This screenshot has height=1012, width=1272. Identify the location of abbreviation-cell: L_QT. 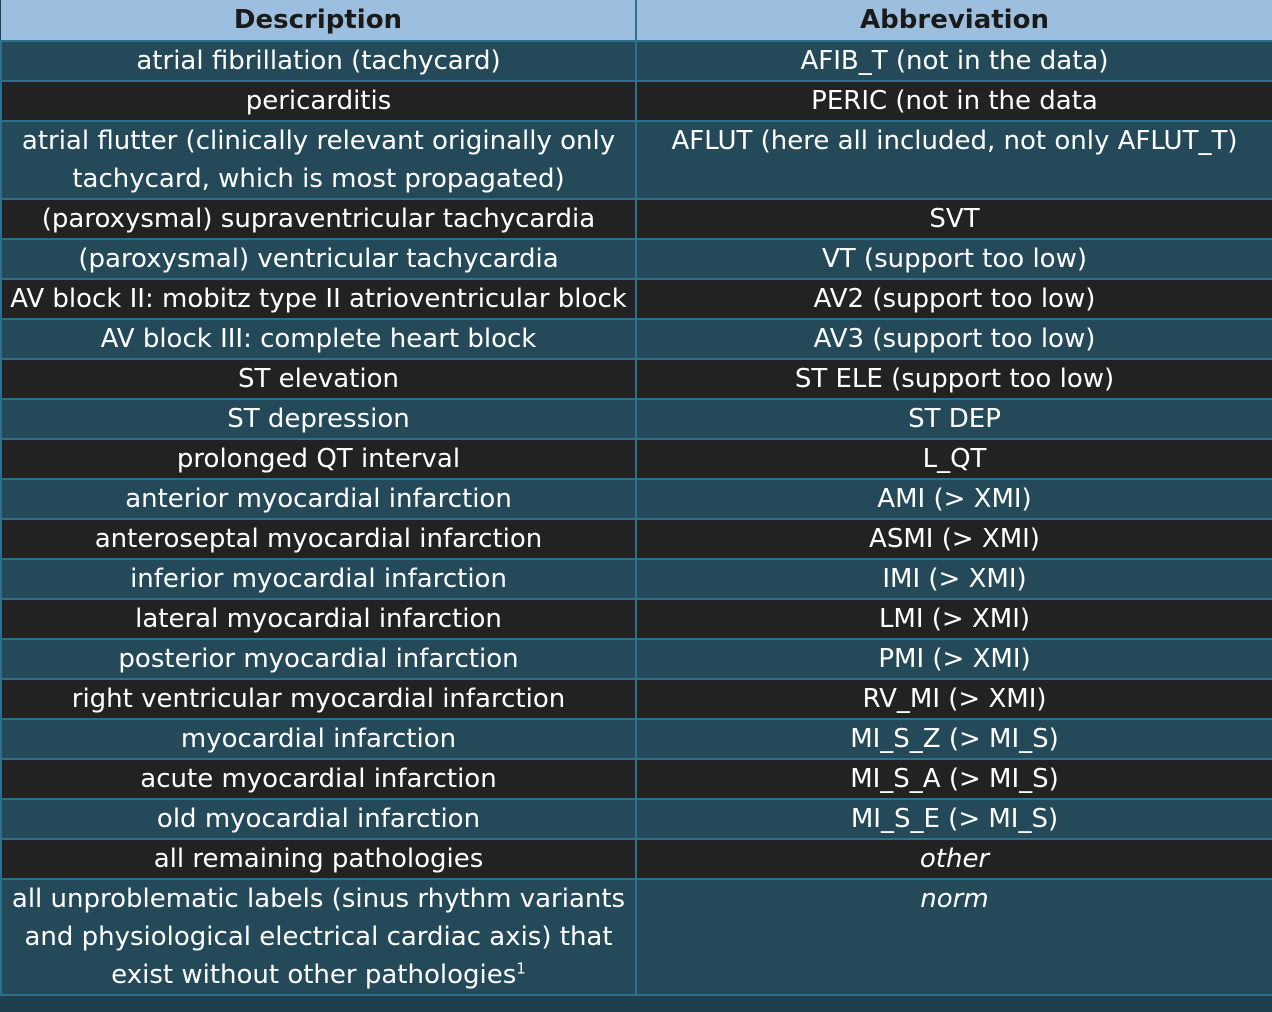
(953, 459).